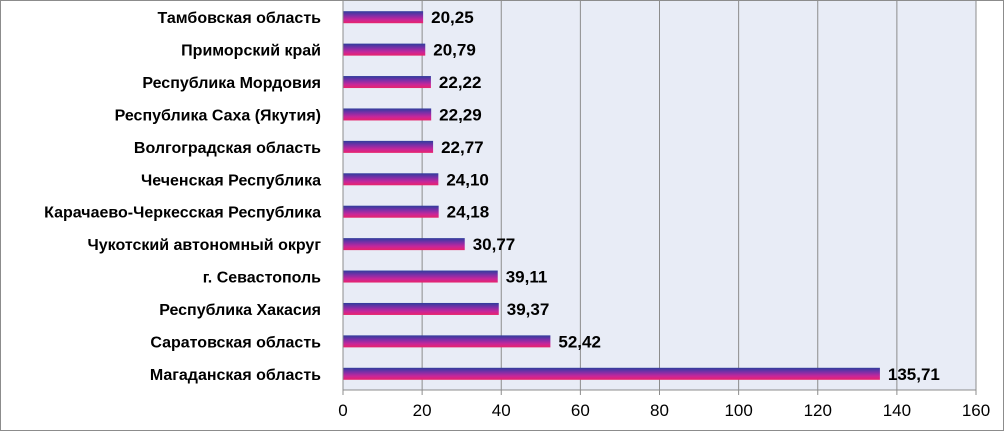  Describe the element at coordinates (231, 180) in the screenshot. I see `category-label: Чеченская Республика` at that location.